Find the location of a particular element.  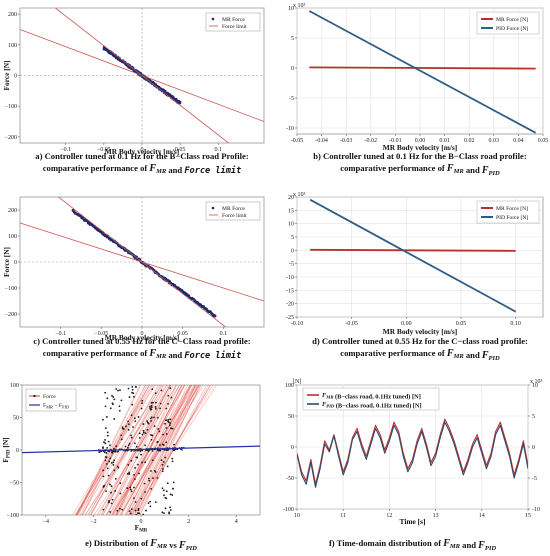

legend-entry: Force limit is located at coordinates (234, 216).